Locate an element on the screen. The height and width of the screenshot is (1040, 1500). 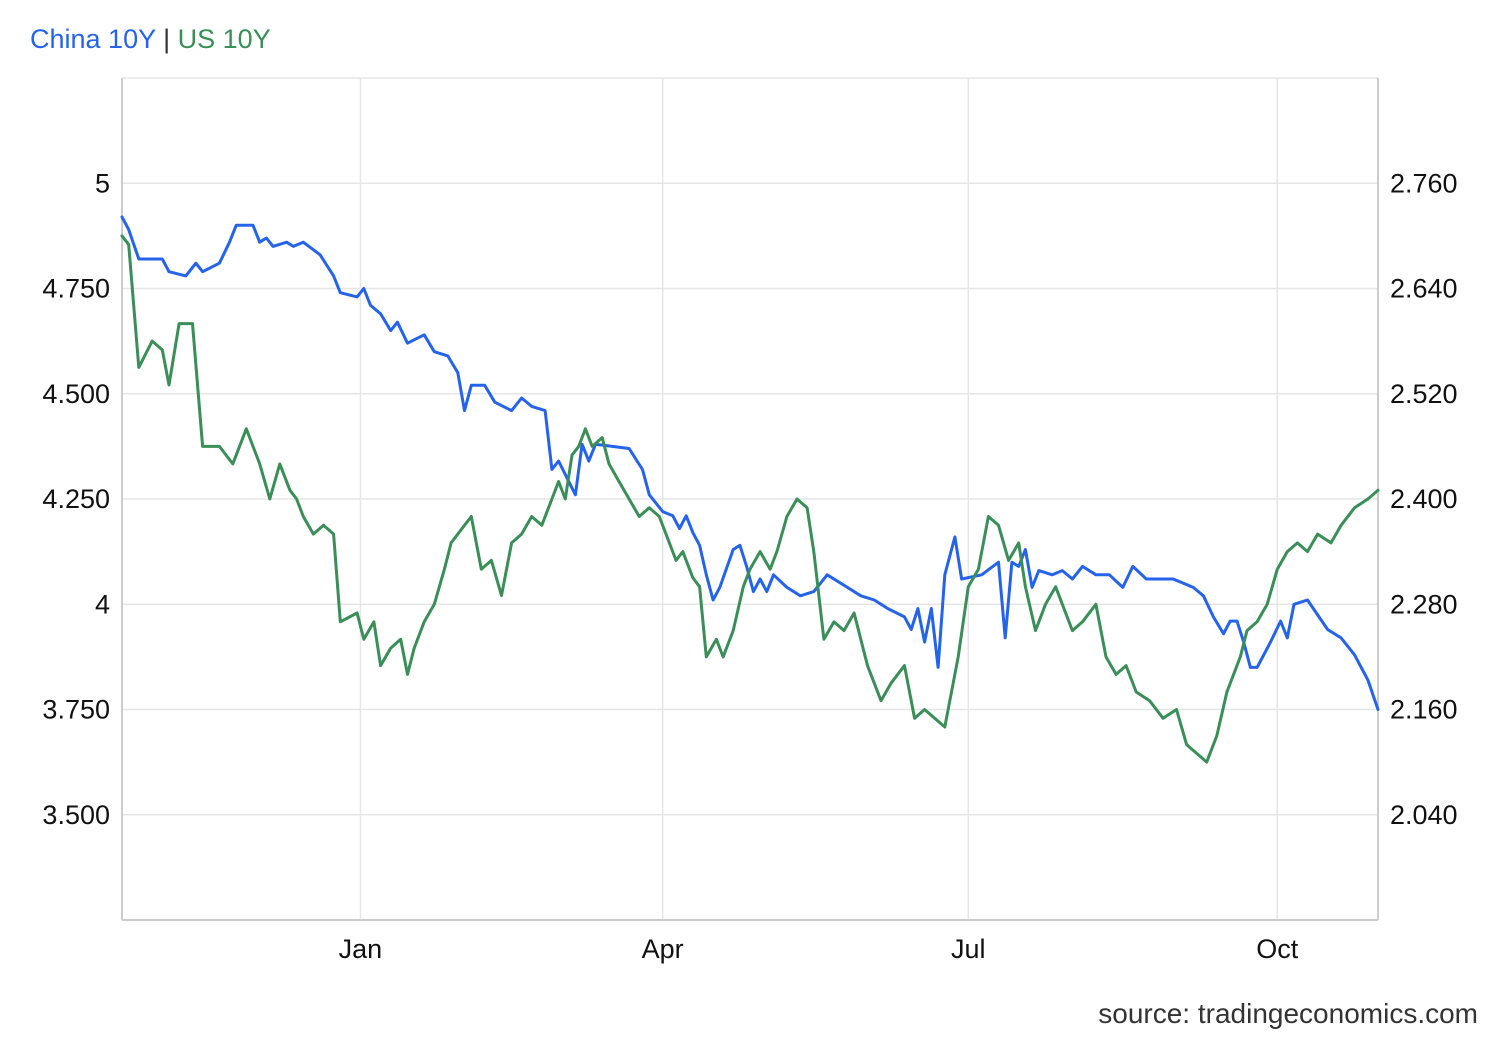
y-right-tick-label: 2.040 is located at coordinates (1424, 815).